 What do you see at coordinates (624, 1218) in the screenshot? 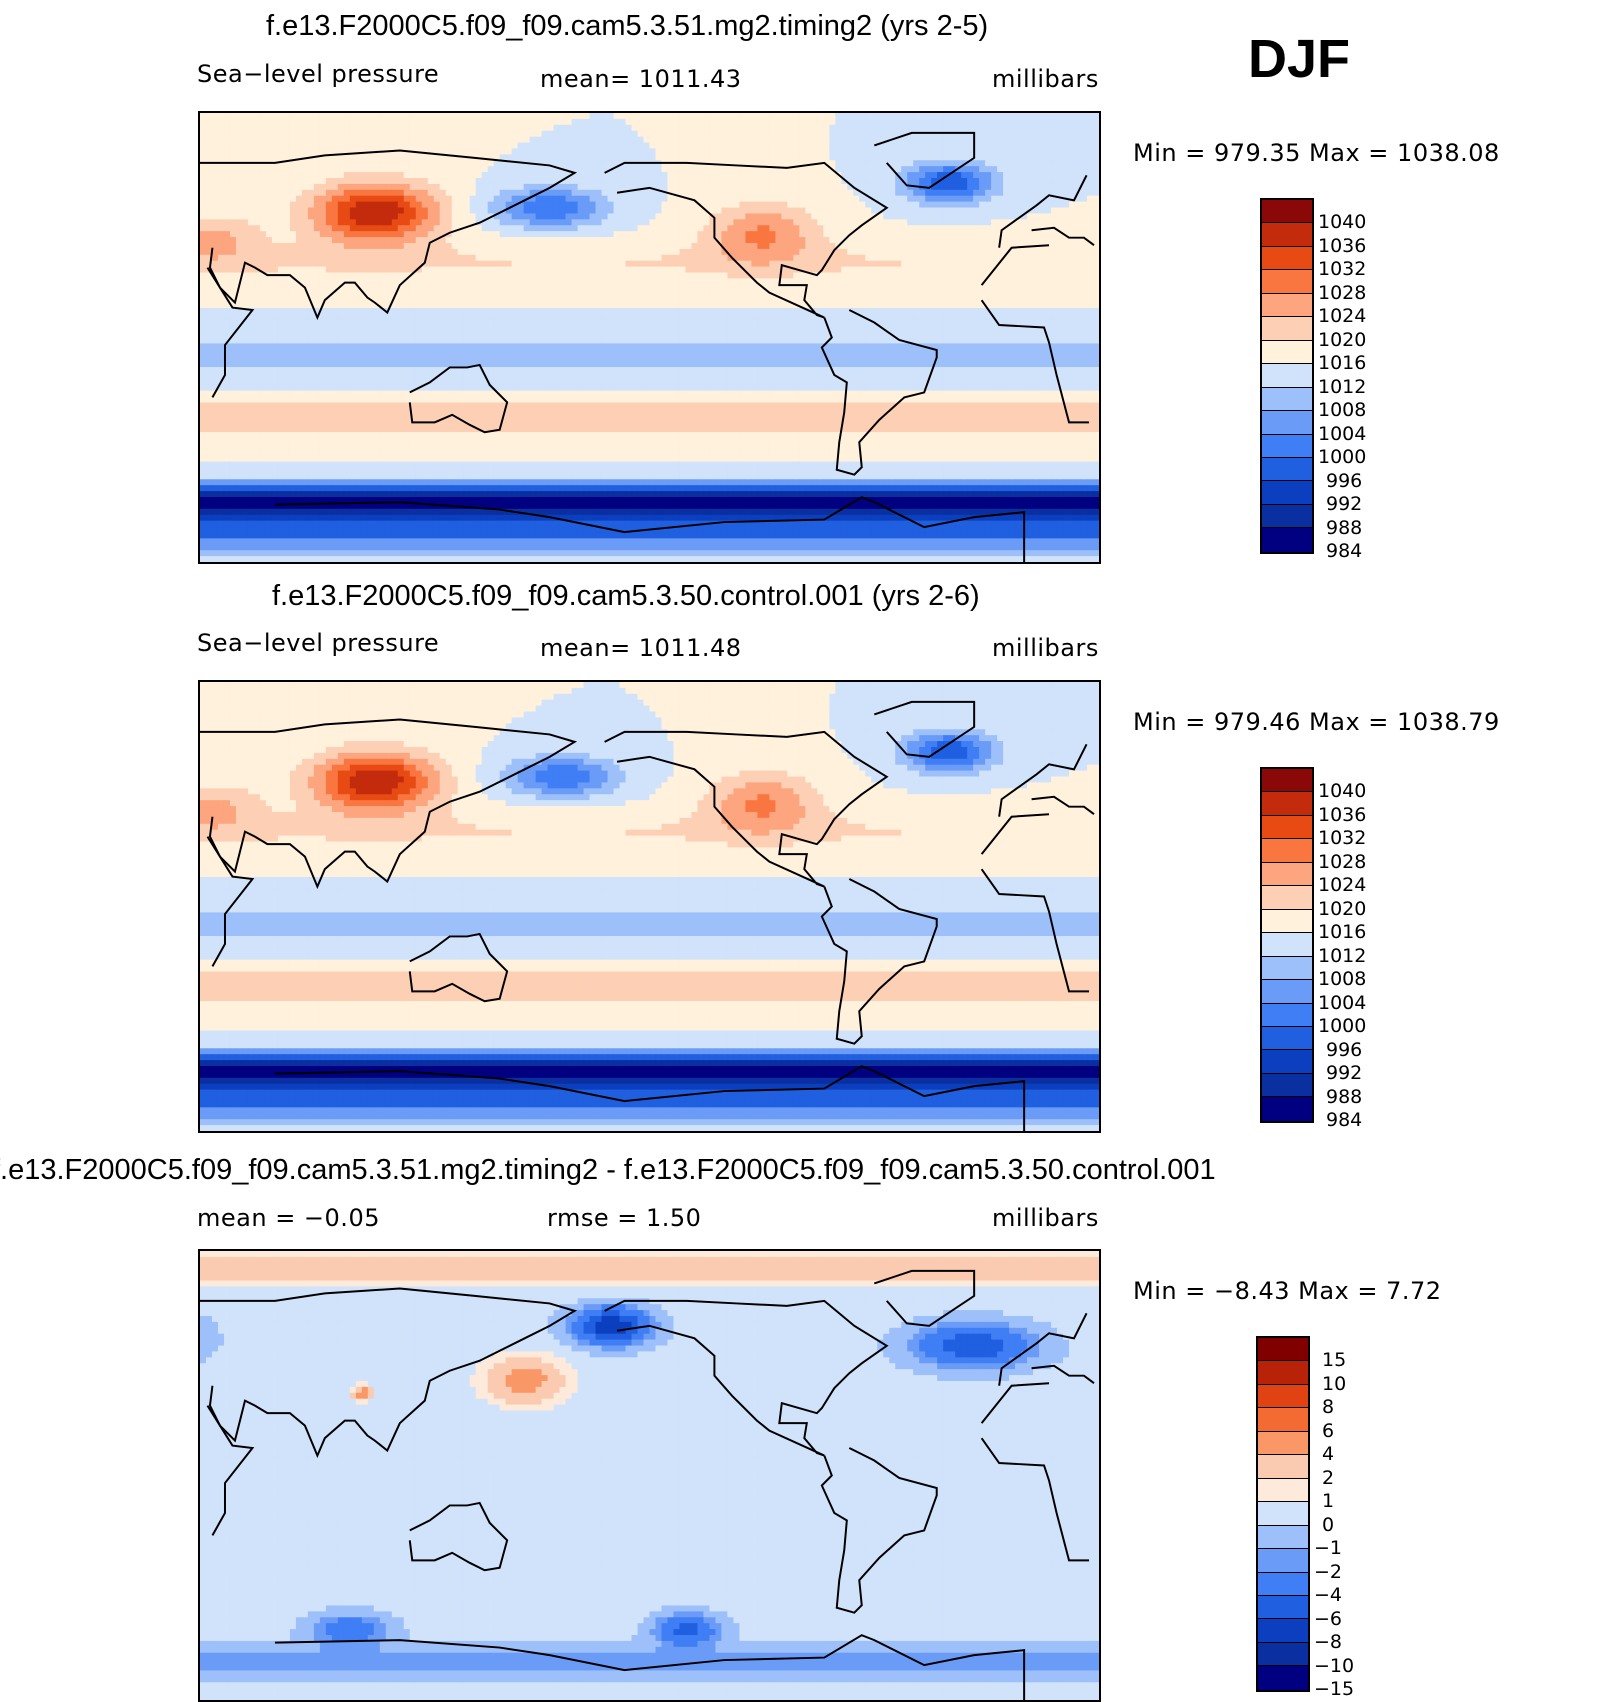
I see `panel-3-rmse-label: rmse = 1.50` at bounding box center [624, 1218].